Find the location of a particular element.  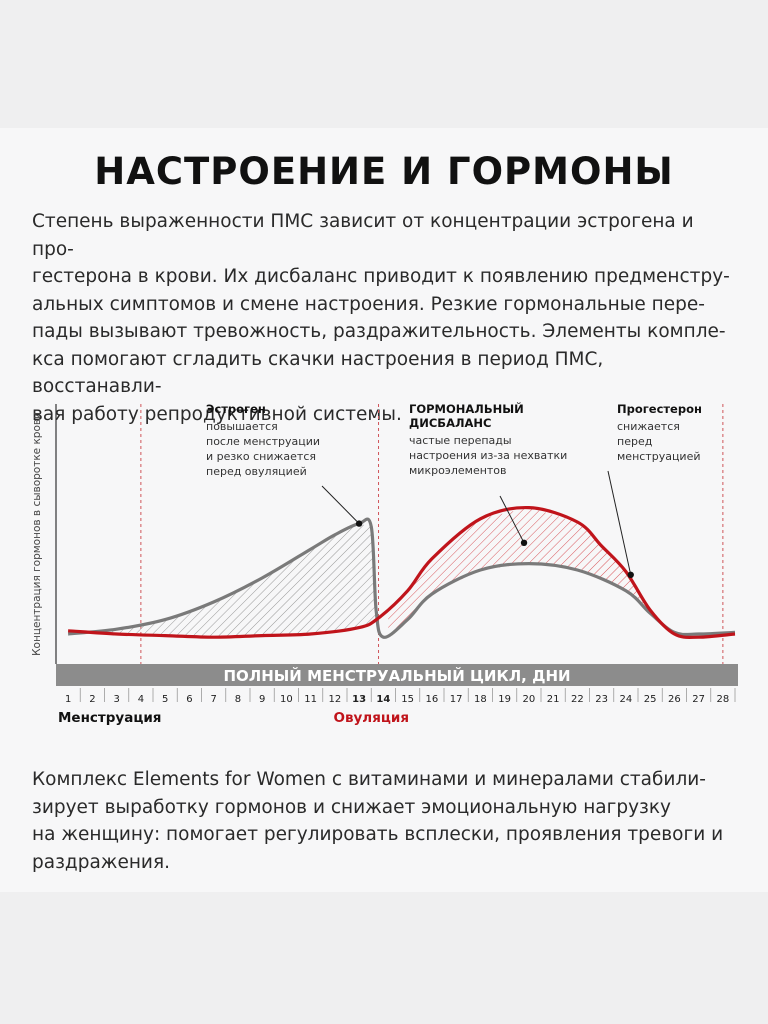

tick-label-10: 10 is located at coordinates (286, 699).